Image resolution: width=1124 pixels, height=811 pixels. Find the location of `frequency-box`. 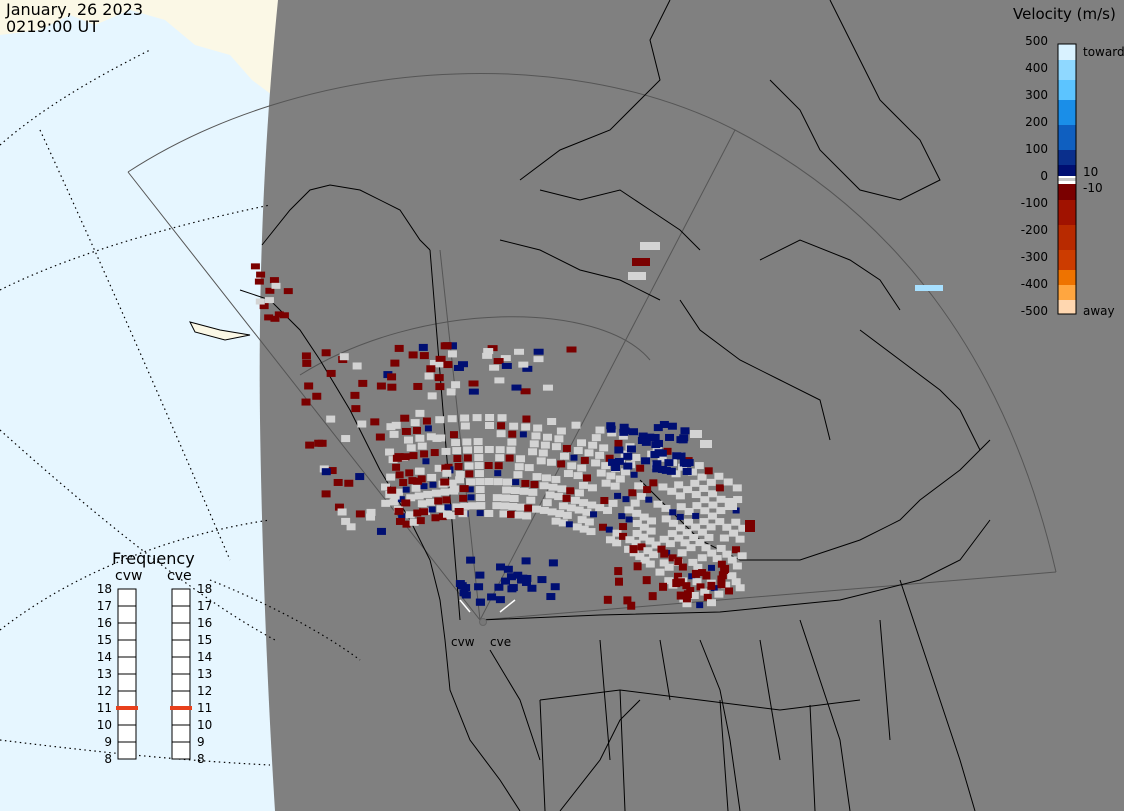

frequency-box is located at coordinates (181, 682).